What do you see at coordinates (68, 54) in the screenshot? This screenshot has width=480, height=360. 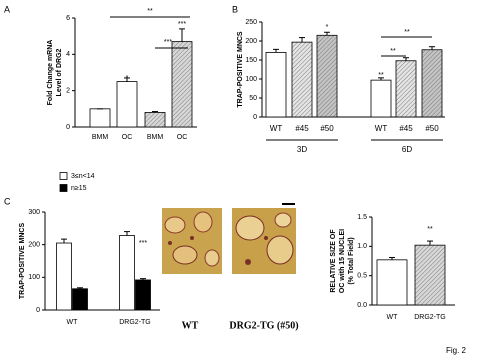 I see `y-tick-label: 4` at bounding box center [68, 54].